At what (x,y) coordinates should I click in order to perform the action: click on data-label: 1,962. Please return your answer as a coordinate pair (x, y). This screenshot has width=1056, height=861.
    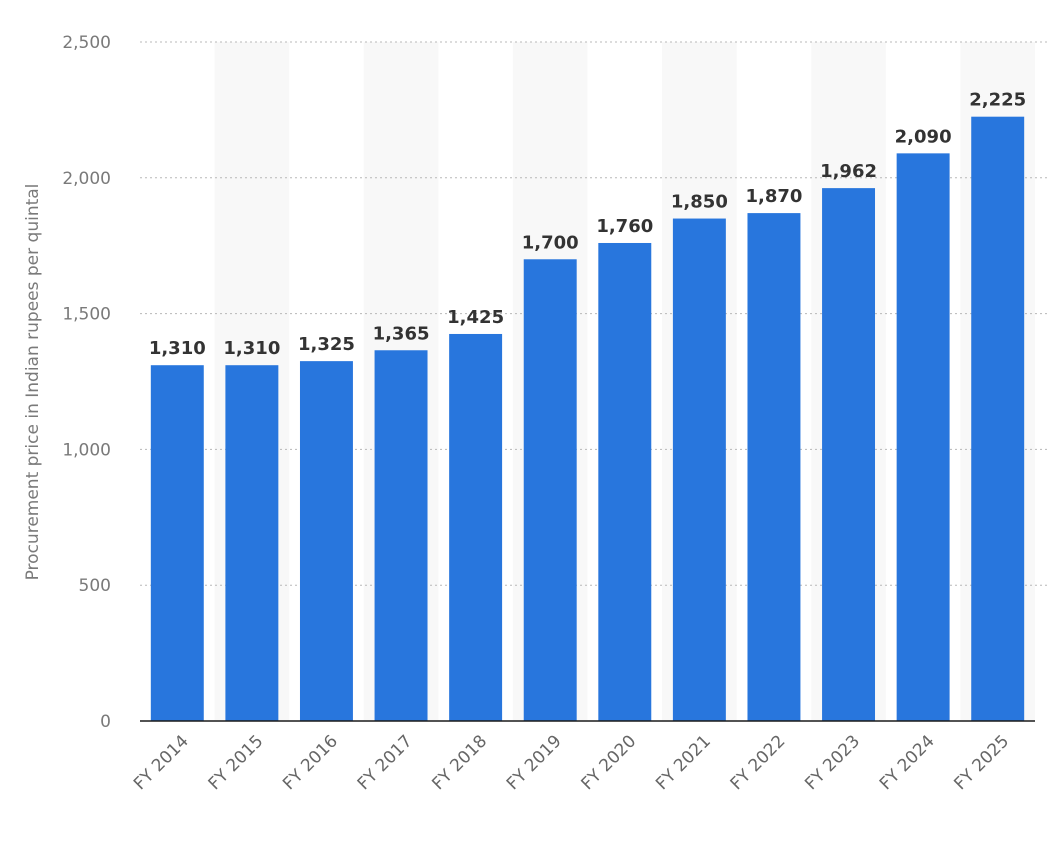
    Looking at the image, I should click on (848, 171).